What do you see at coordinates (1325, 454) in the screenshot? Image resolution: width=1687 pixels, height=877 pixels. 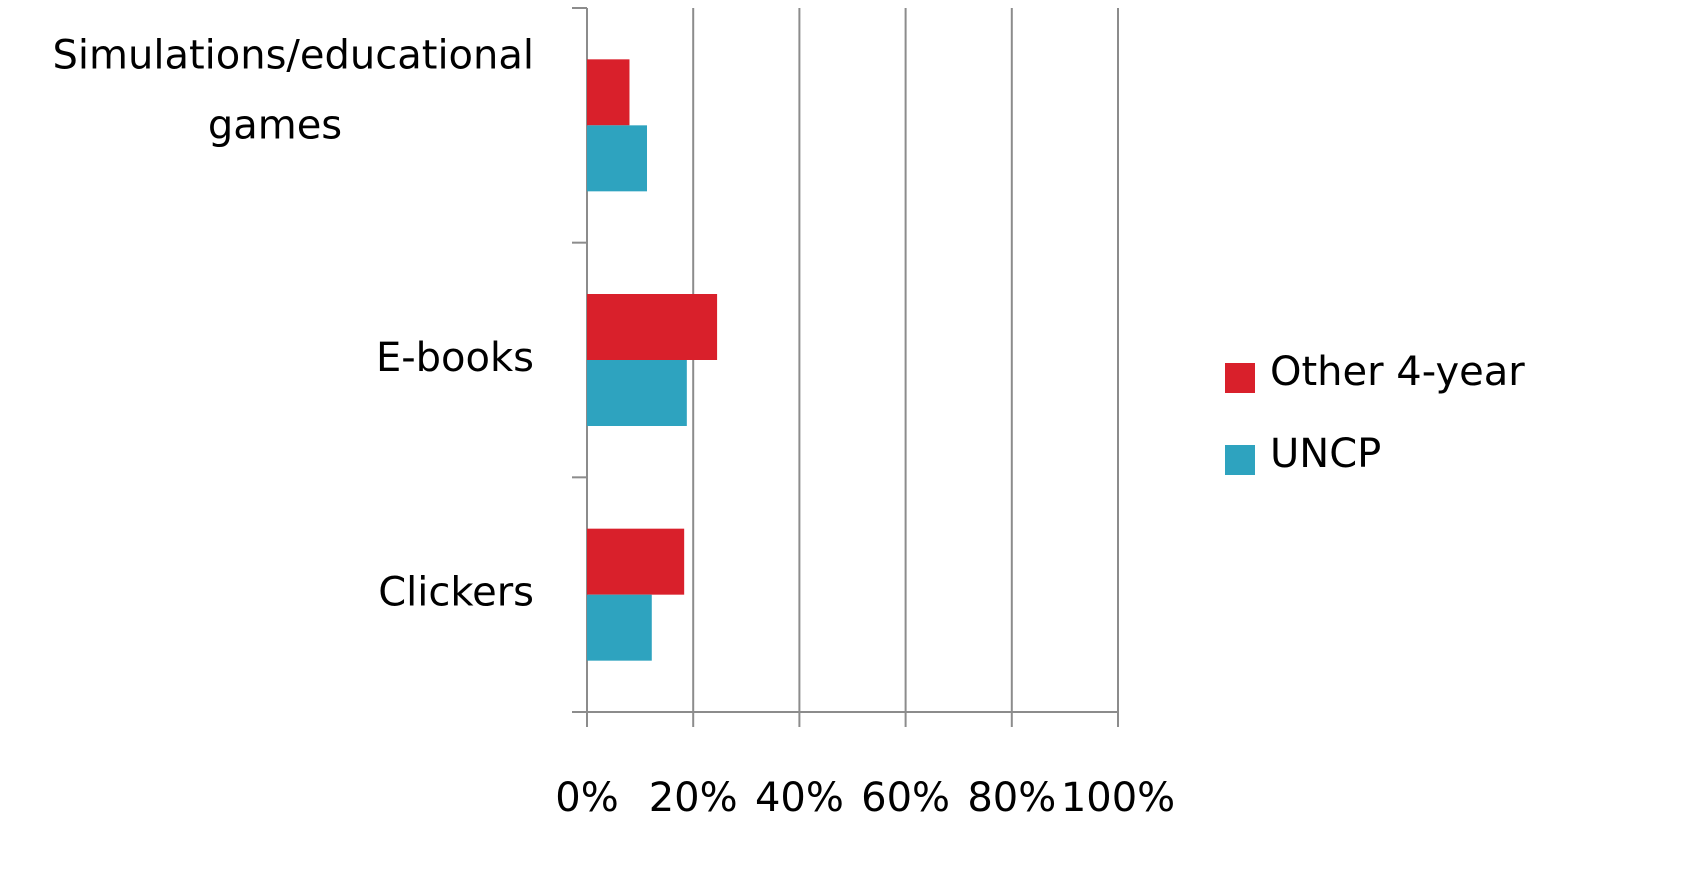 I see `legend-label: UNCP` at bounding box center [1325, 454].